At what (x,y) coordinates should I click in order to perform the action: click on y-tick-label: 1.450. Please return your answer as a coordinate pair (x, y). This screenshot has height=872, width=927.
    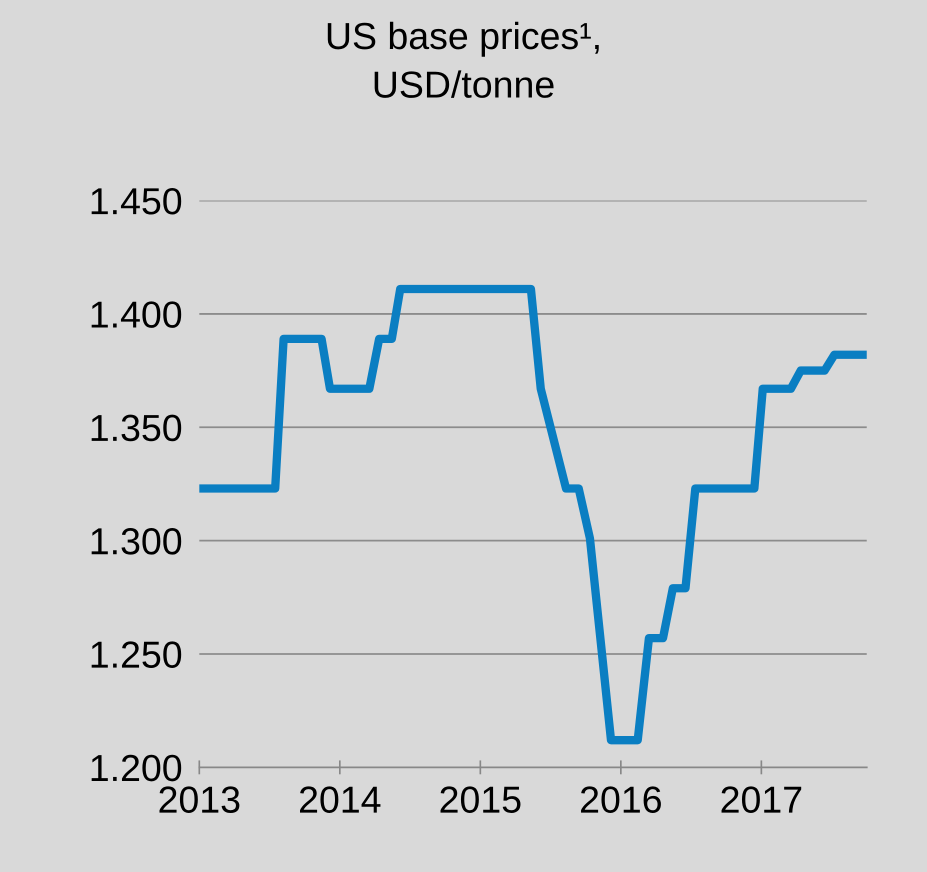
    Looking at the image, I should click on (137, 201).